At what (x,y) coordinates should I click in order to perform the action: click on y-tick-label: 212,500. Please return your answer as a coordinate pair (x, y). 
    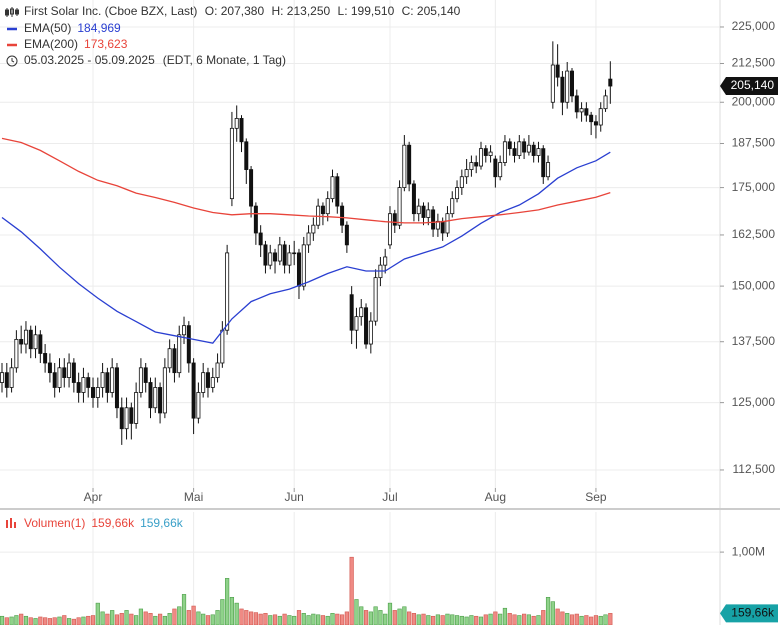
    Looking at the image, I should click on (754, 63).